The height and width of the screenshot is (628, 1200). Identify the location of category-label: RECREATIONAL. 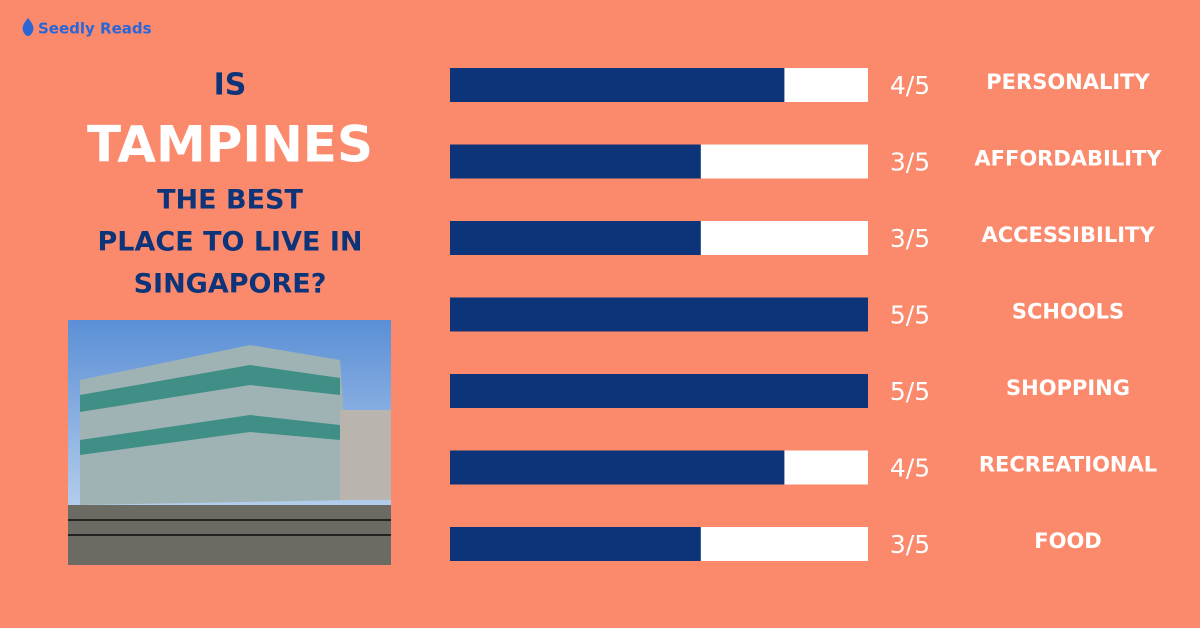
(1068, 465).